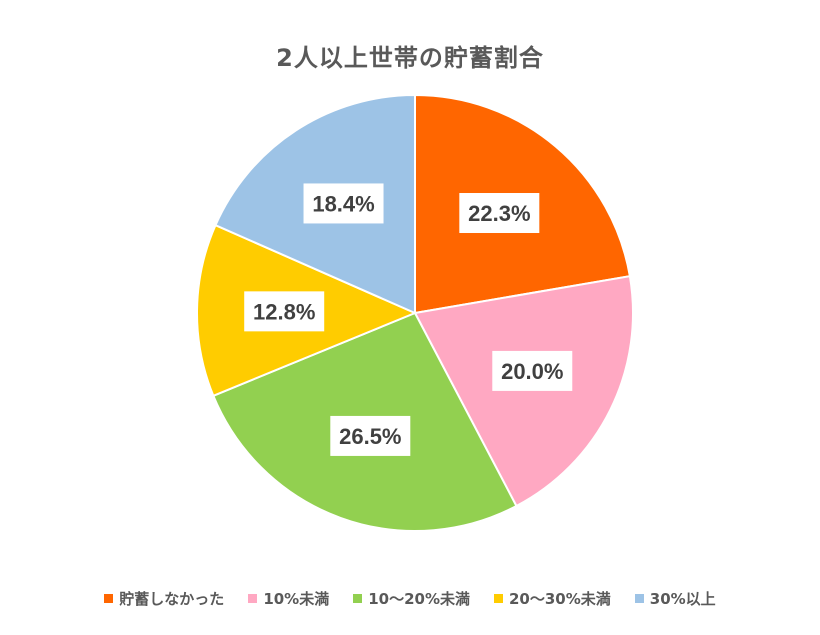 The width and height of the screenshot is (820, 635). Describe the element at coordinates (172, 599) in the screenshot. I see `legend-label: 貯蓄しなかった` at that location.